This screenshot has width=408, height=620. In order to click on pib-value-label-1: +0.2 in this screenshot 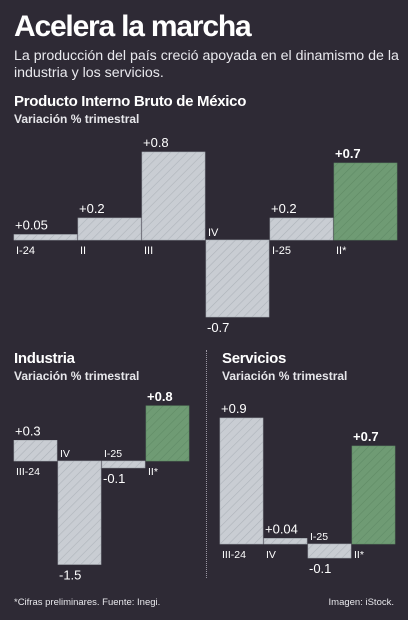, I will do `click(92, 208)`.